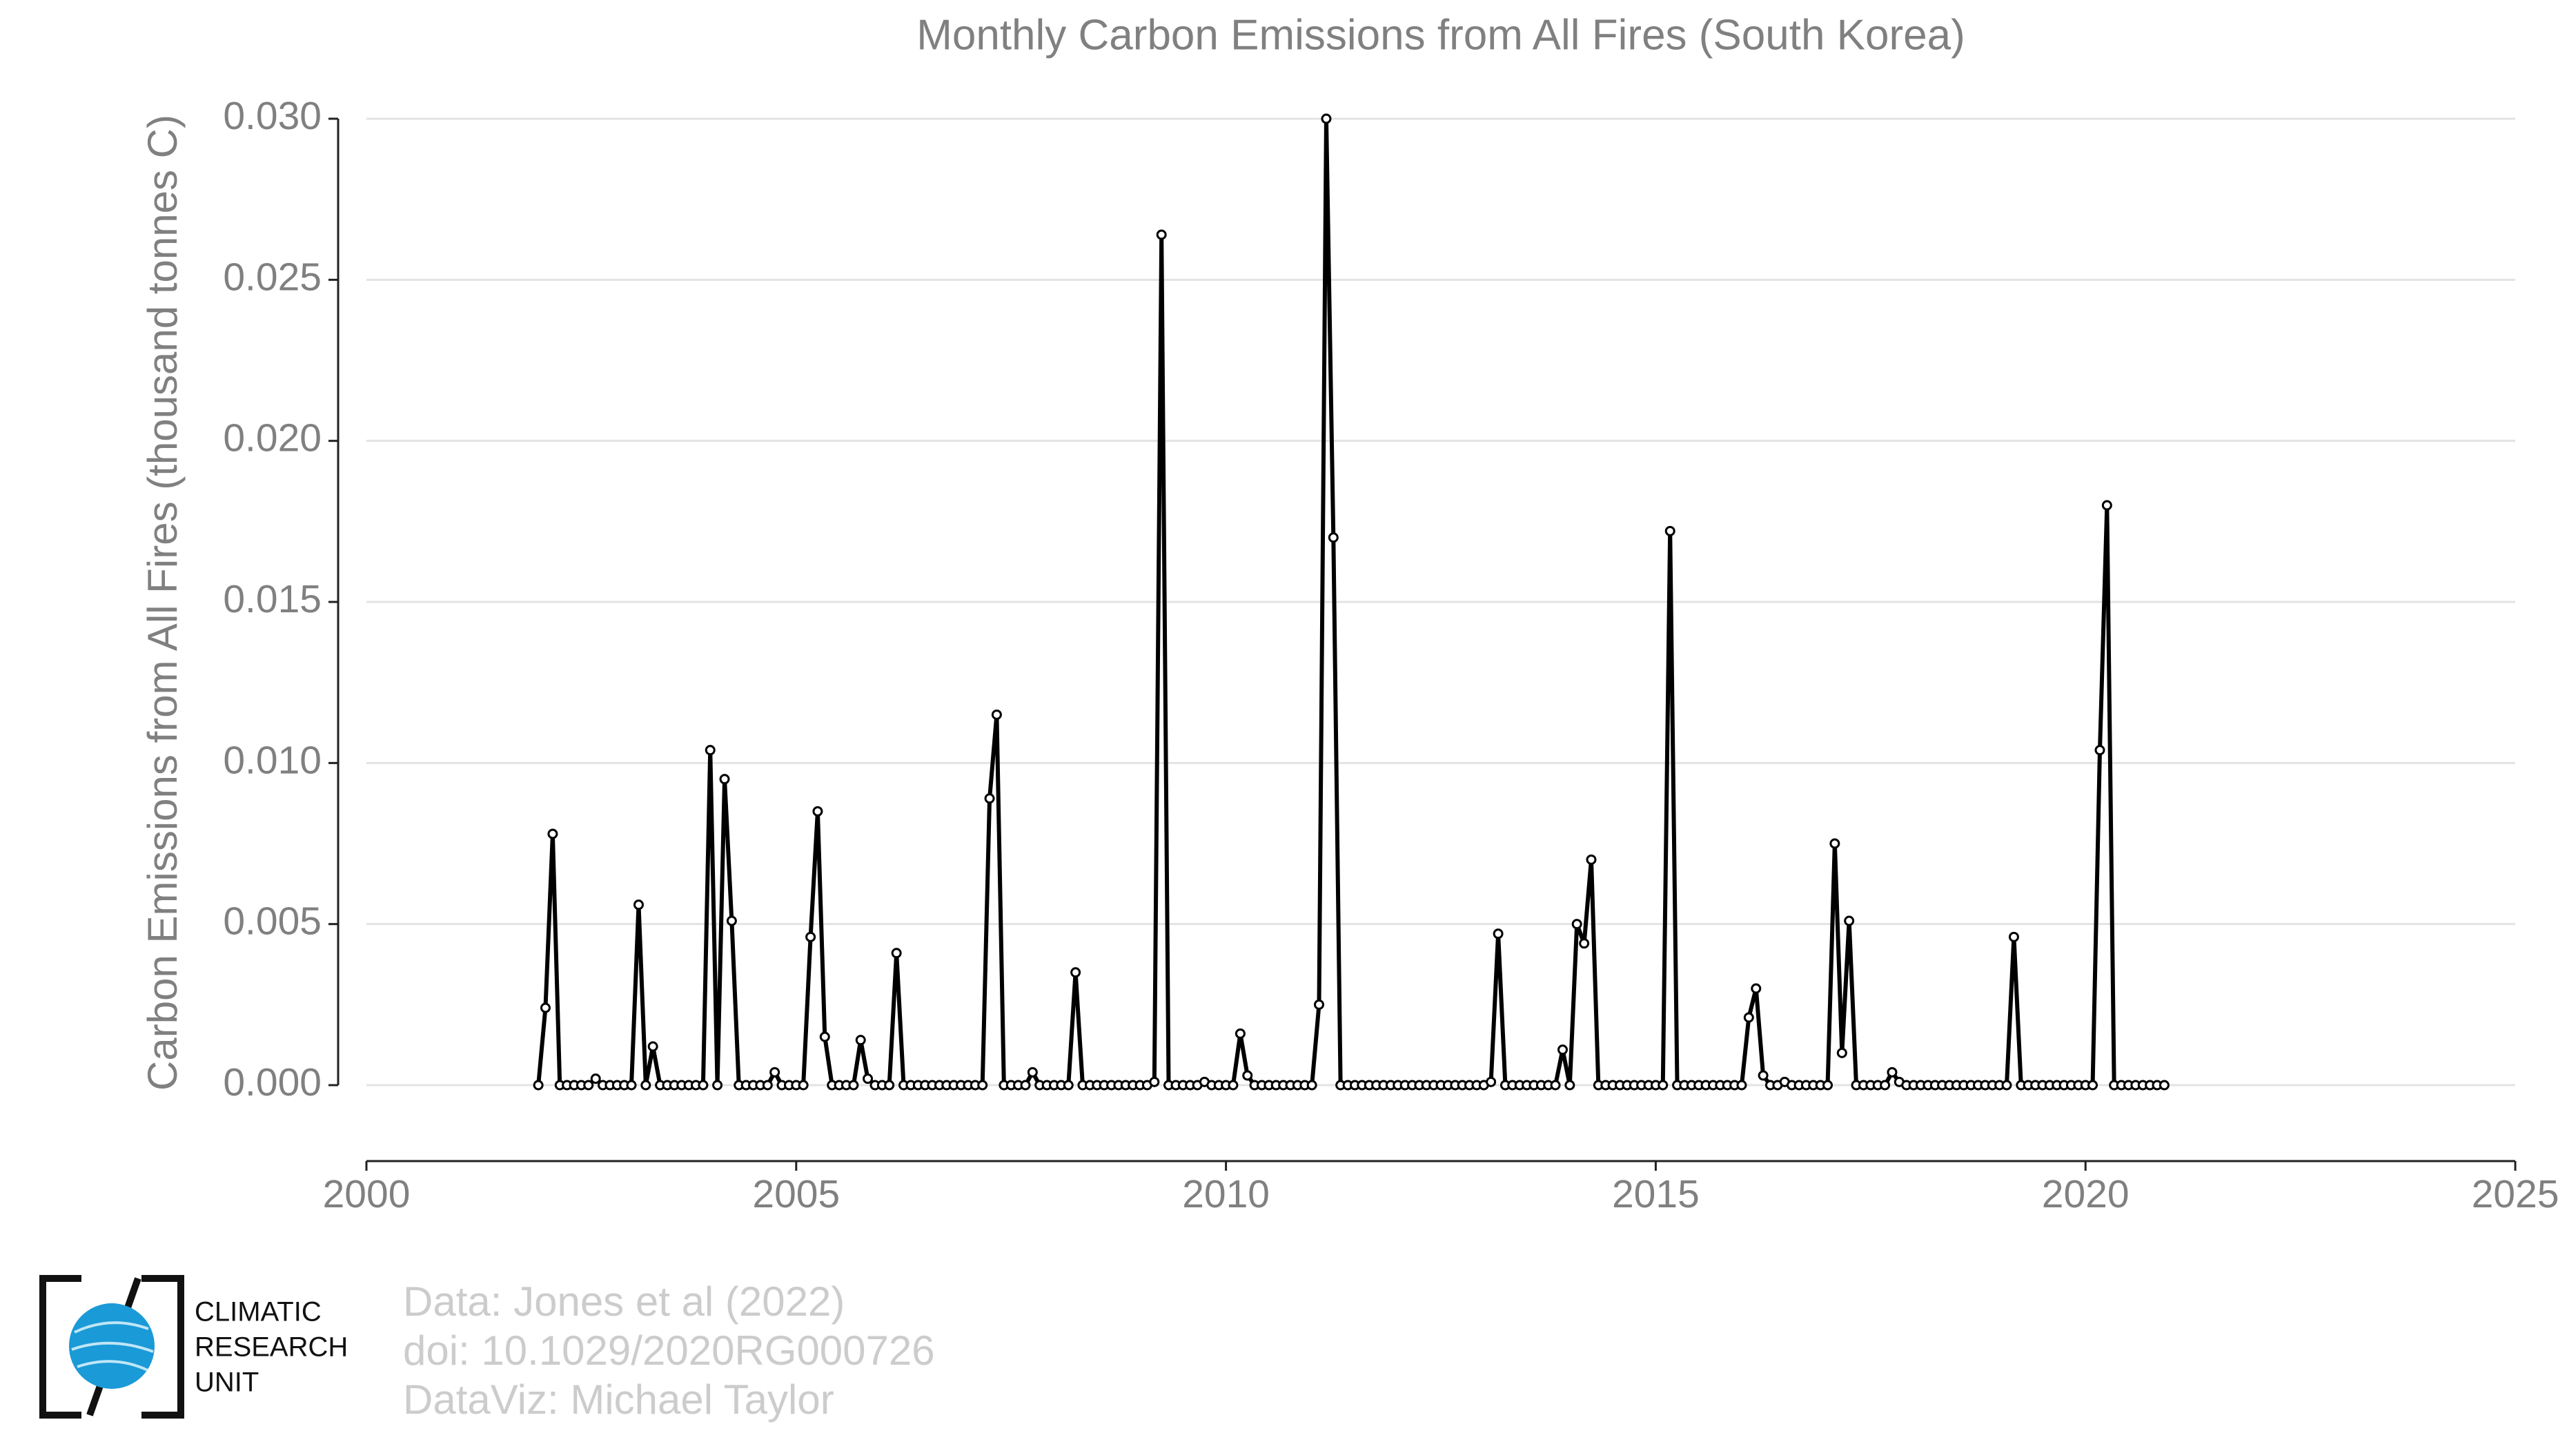  What do you see at coordinates (272, 438) in the screenshot?
I see `y-tick-label: 0.020` at bounding box center [272, 438].